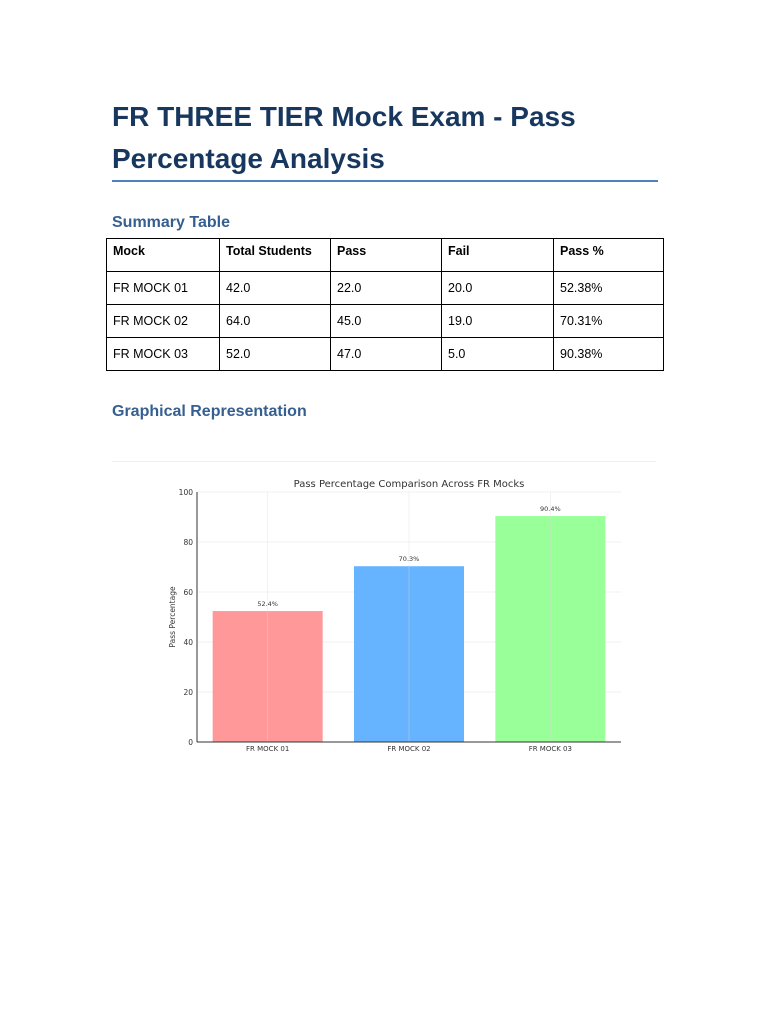 This screenshot has width=768, height=1024. Describe the element at coordinates (188, 542) in the screenshot. I see `y-tick-label: 80` at that location.